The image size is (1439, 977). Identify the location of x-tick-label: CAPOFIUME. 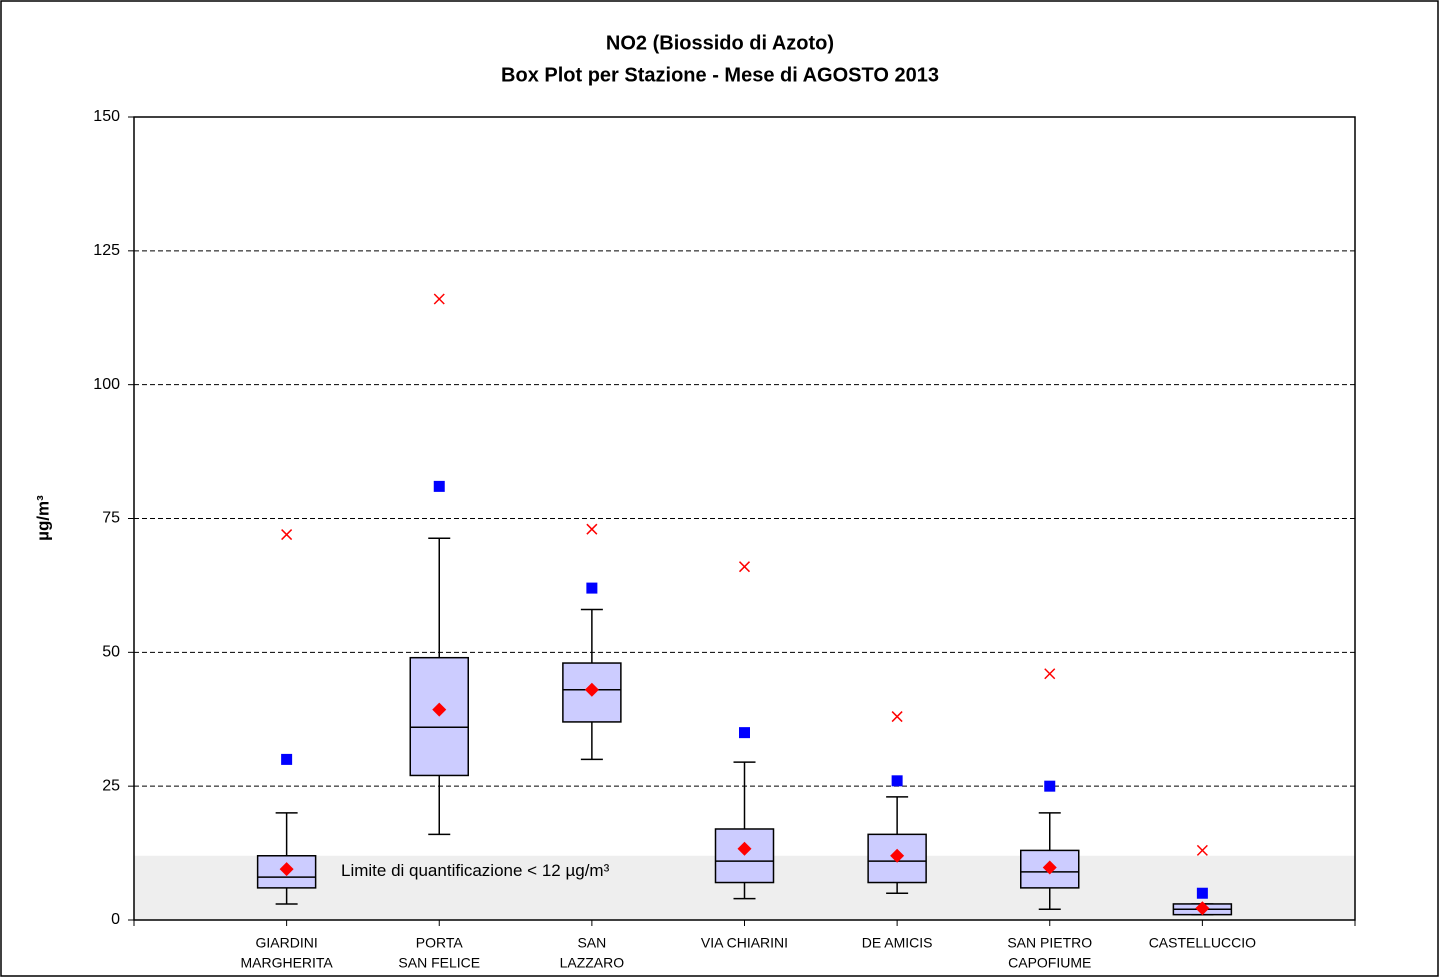
(1049, 963).